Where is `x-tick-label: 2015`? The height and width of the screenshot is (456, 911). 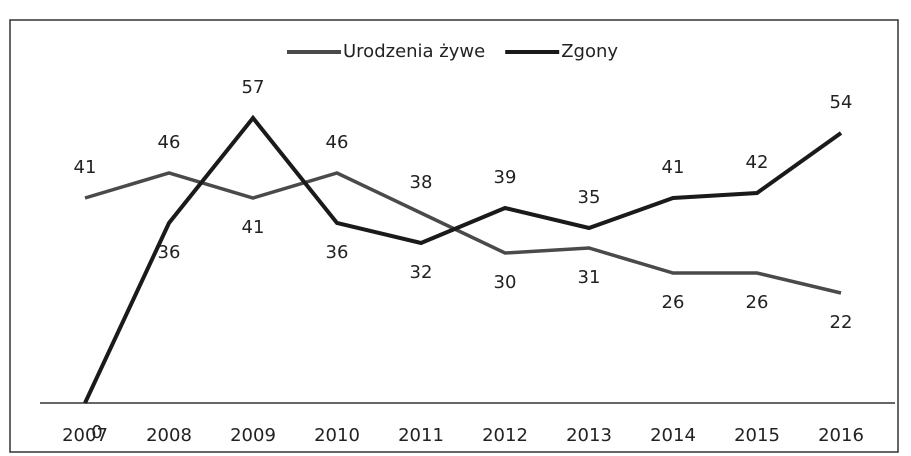
x-tick-label: 2015 is located at coordinates (757, 435).